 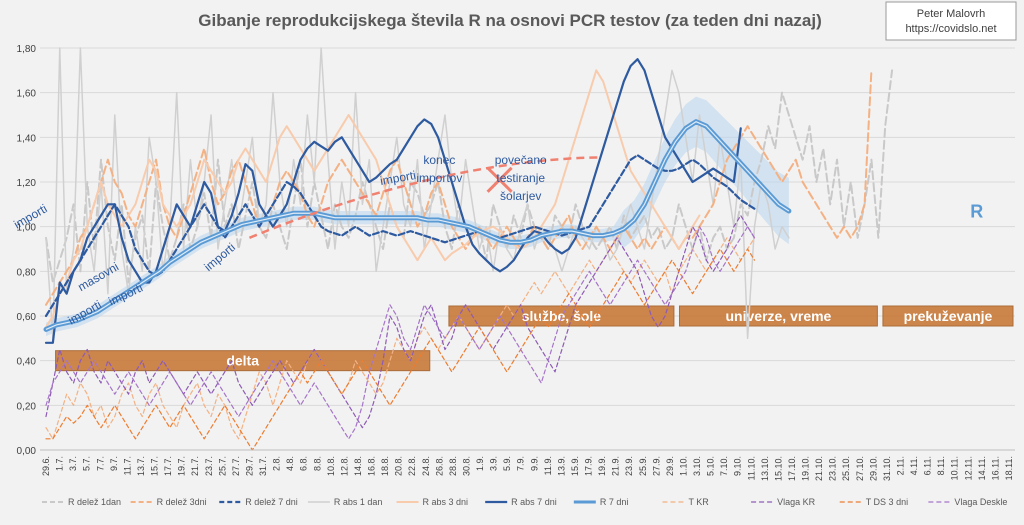 I want to click on legend-label: R abs 3 dni, so click(x=446, y=502).